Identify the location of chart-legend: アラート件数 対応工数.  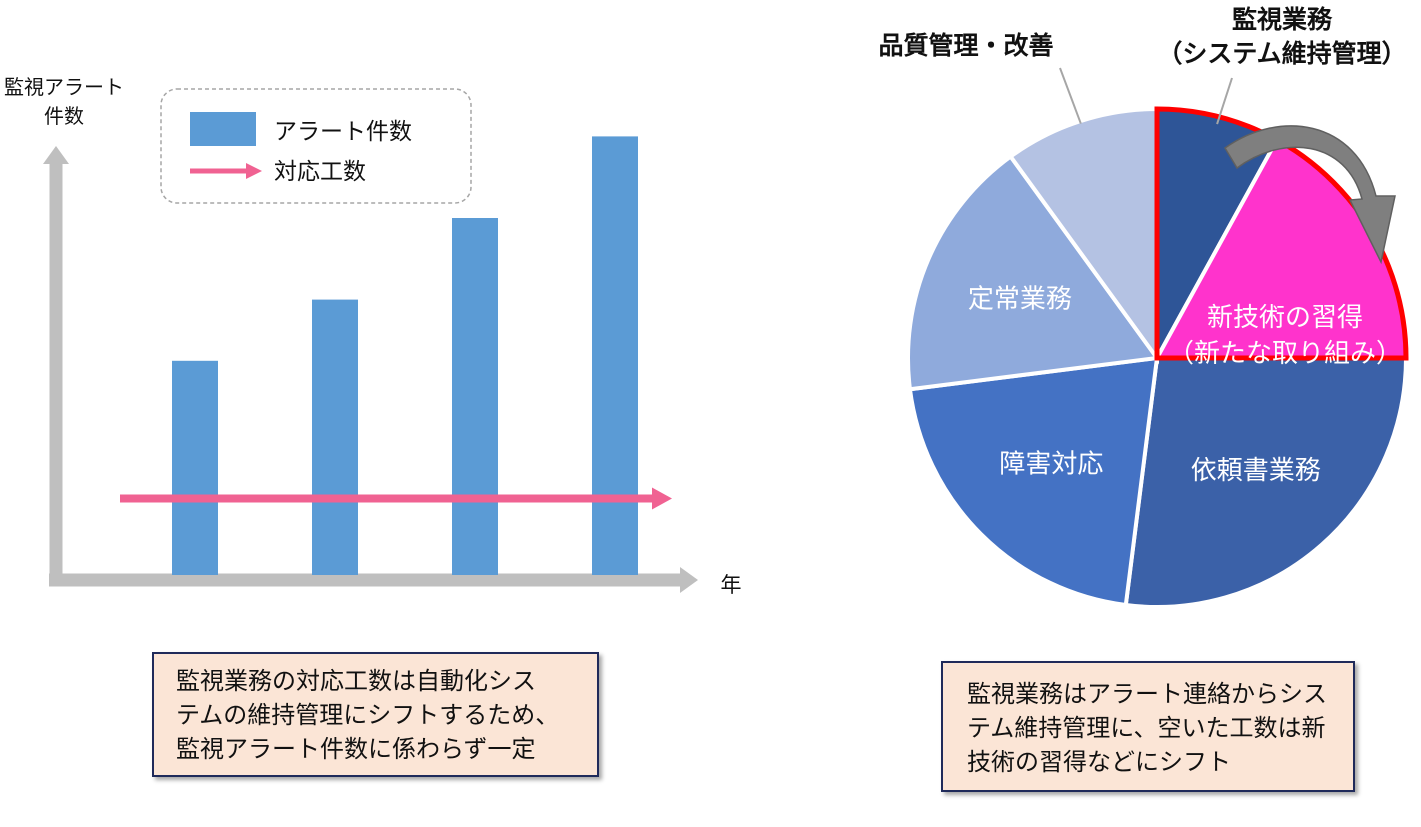
(316, 146).